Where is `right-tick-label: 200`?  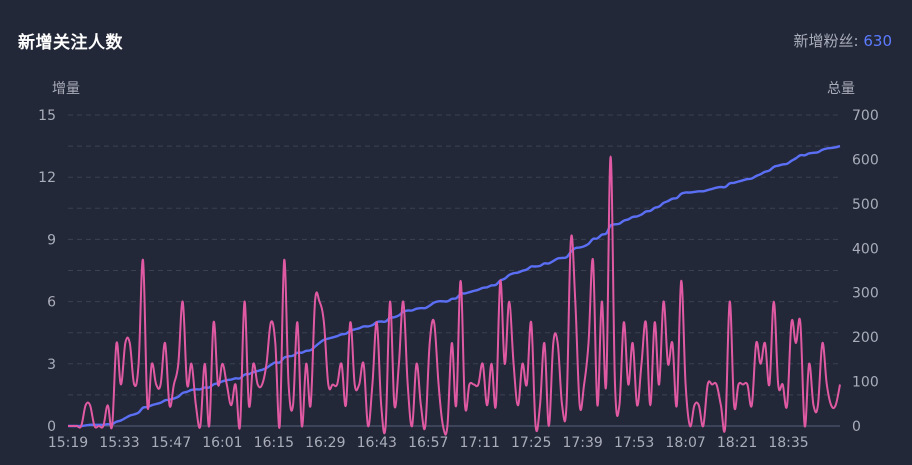 right-tick-label: 200 is located at coordinates (865, 338).